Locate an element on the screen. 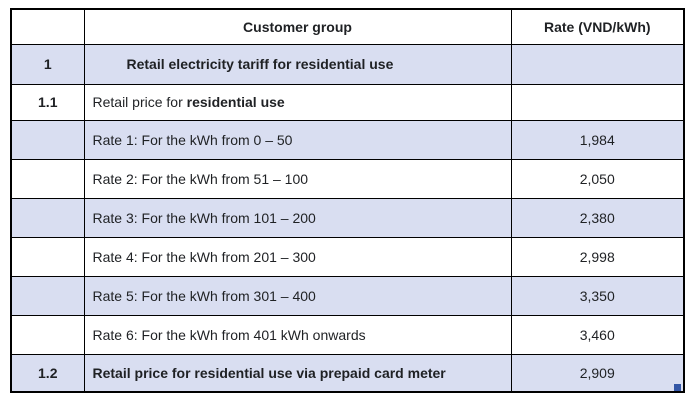 The height and width of the screenshot is (401, 693). table-row-rate-4: Rate 4: For the kWh from 201 – 300 2,998 is located at coordinates (347, 256).